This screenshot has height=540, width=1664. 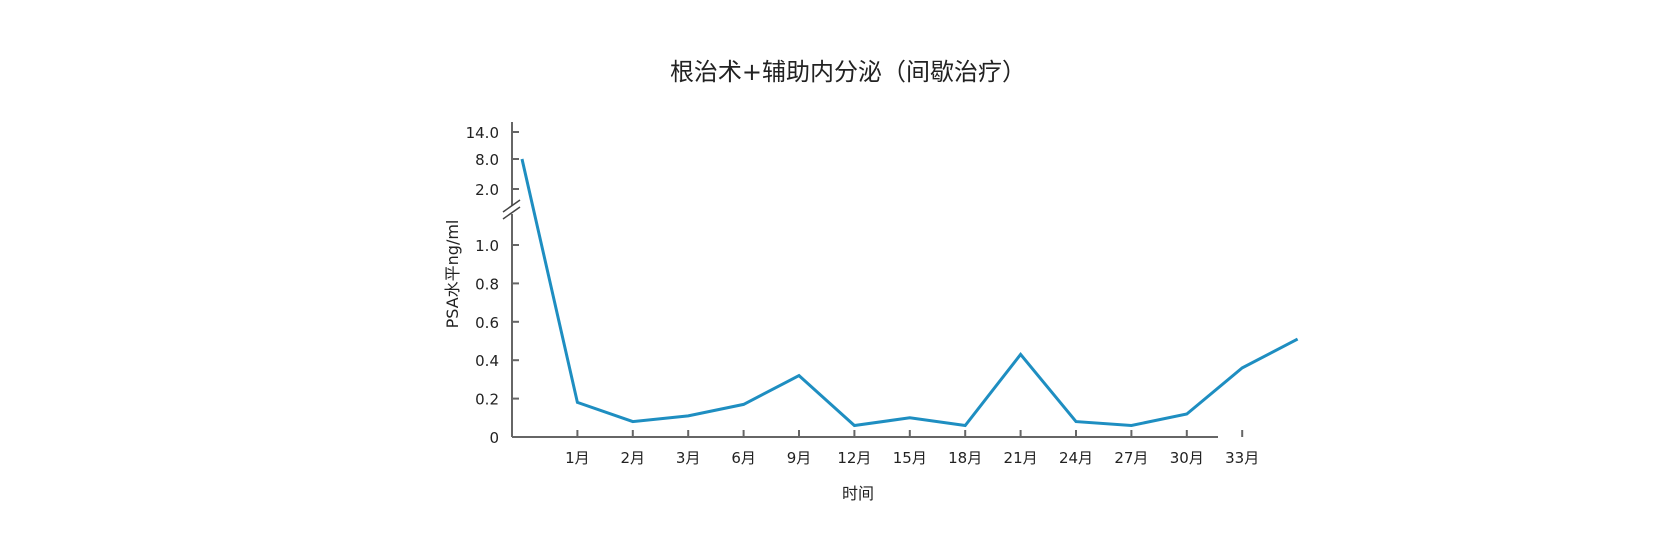 I want to click on y-axis-label: PSA水平ng/ml, so click(x=452, y=274).